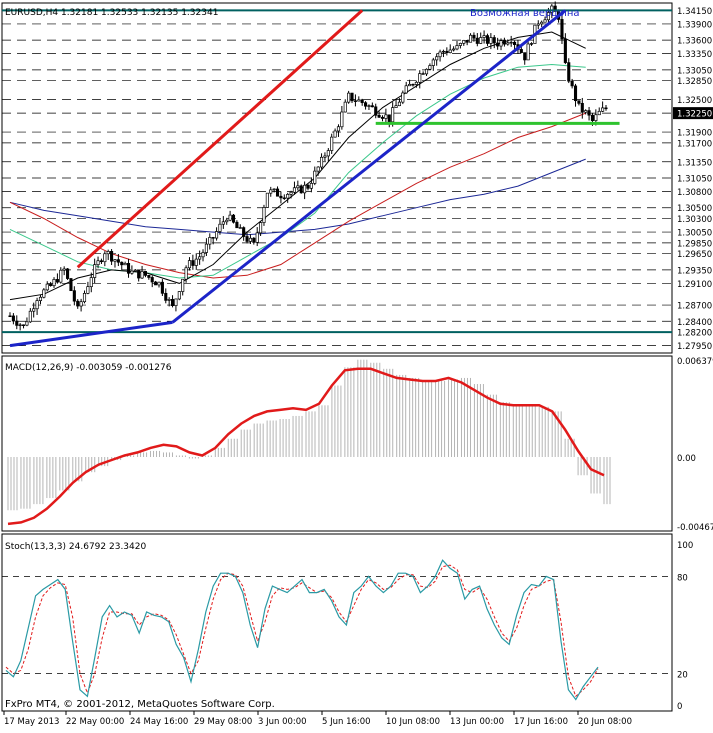  What do you see at coordinates (694, 144) in the screenshot?
I see `price-tick-label: 1.31700` at bounding box center [694, 144].